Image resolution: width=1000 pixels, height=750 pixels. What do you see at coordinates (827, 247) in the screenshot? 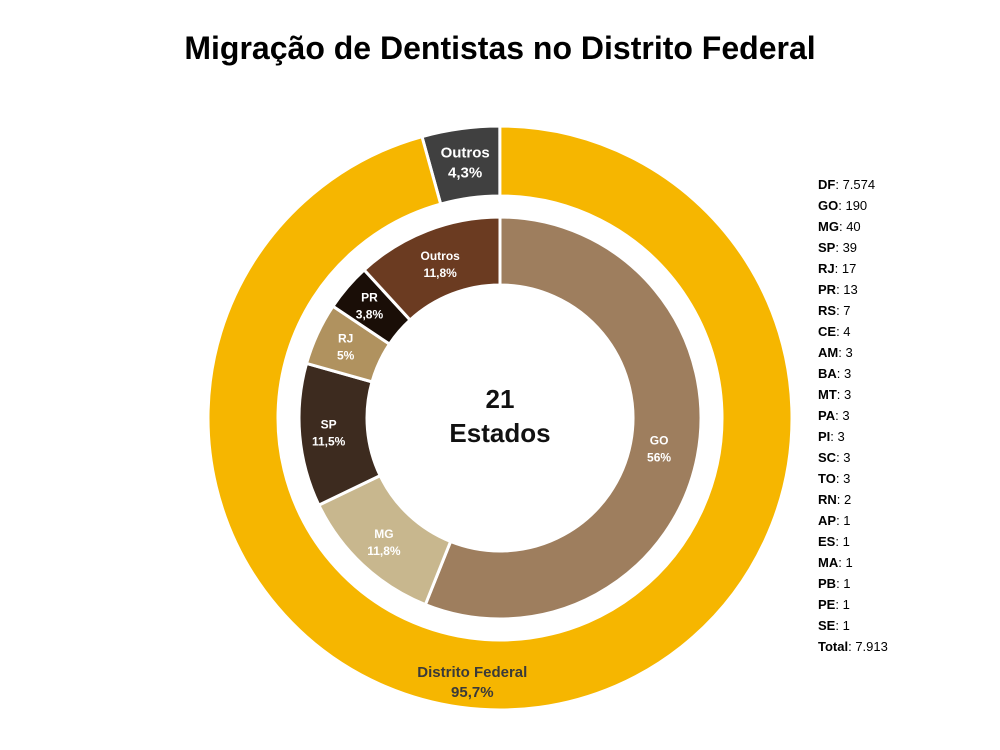
I see `legend-key: SP` at bounding box center [827, 247].